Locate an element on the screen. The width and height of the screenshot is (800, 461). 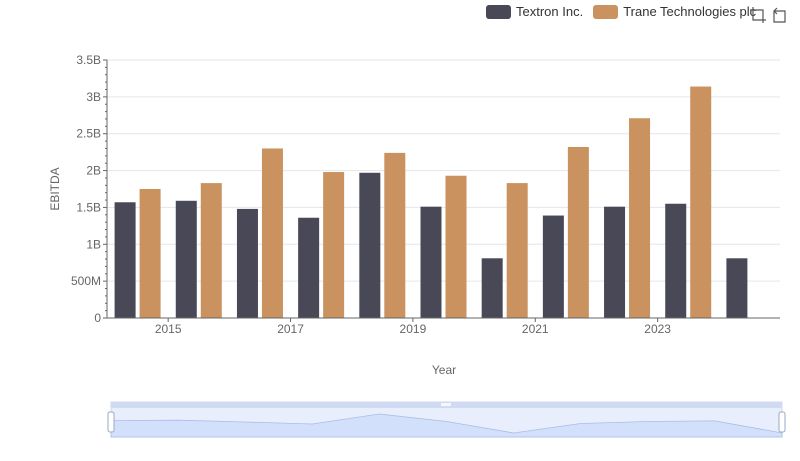
legend-item-trane: Trane Technologies plc is located at coordinates (674, 11).